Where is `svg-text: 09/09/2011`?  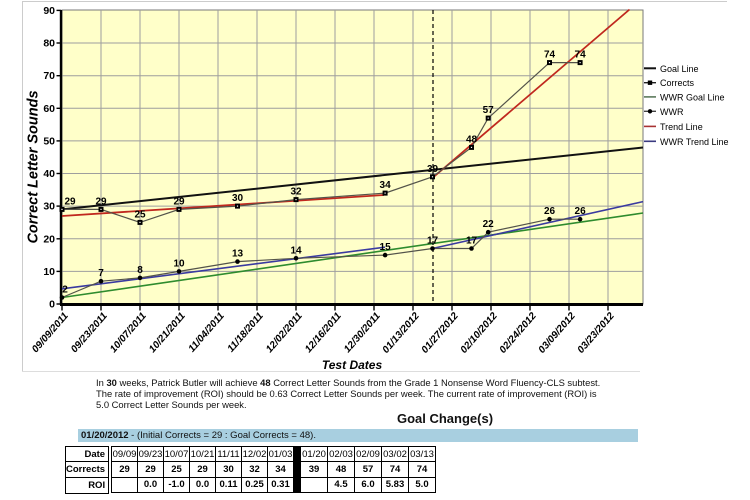
svg-text: 09/09/2011 is located at coordinates (50, 332).